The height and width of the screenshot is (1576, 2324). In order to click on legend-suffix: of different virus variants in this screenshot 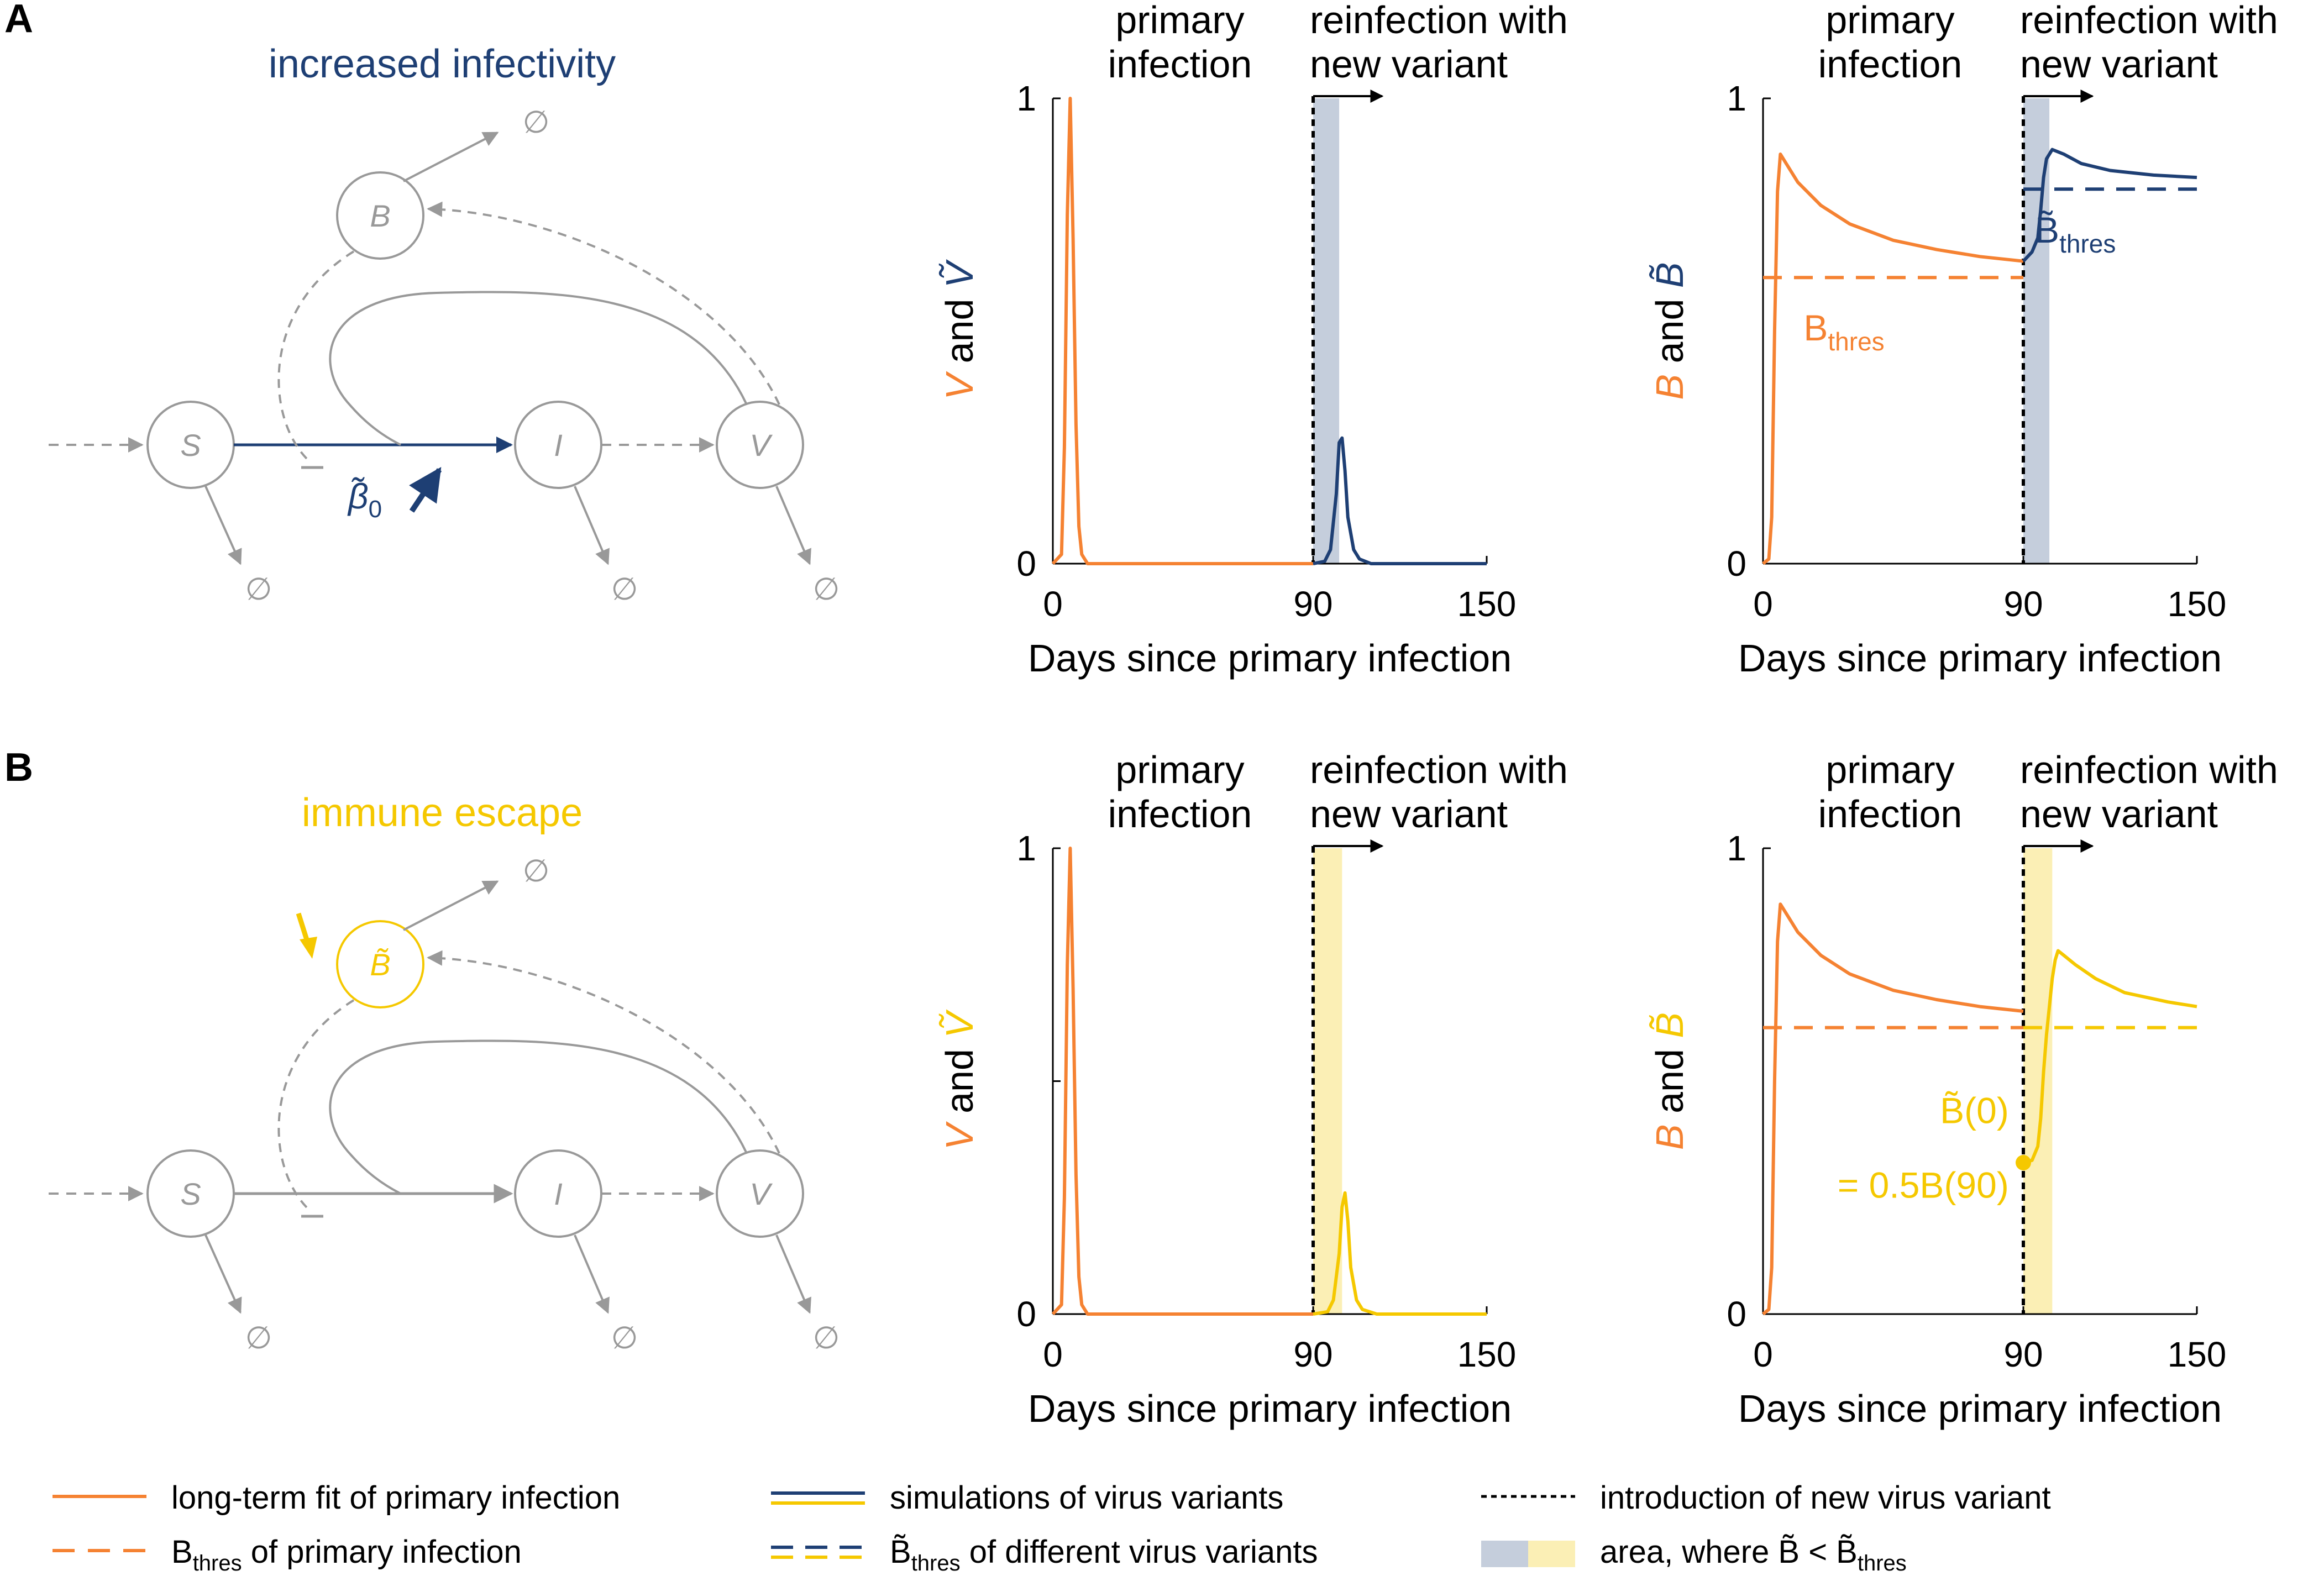, I will do `click(1139, 1552)`.